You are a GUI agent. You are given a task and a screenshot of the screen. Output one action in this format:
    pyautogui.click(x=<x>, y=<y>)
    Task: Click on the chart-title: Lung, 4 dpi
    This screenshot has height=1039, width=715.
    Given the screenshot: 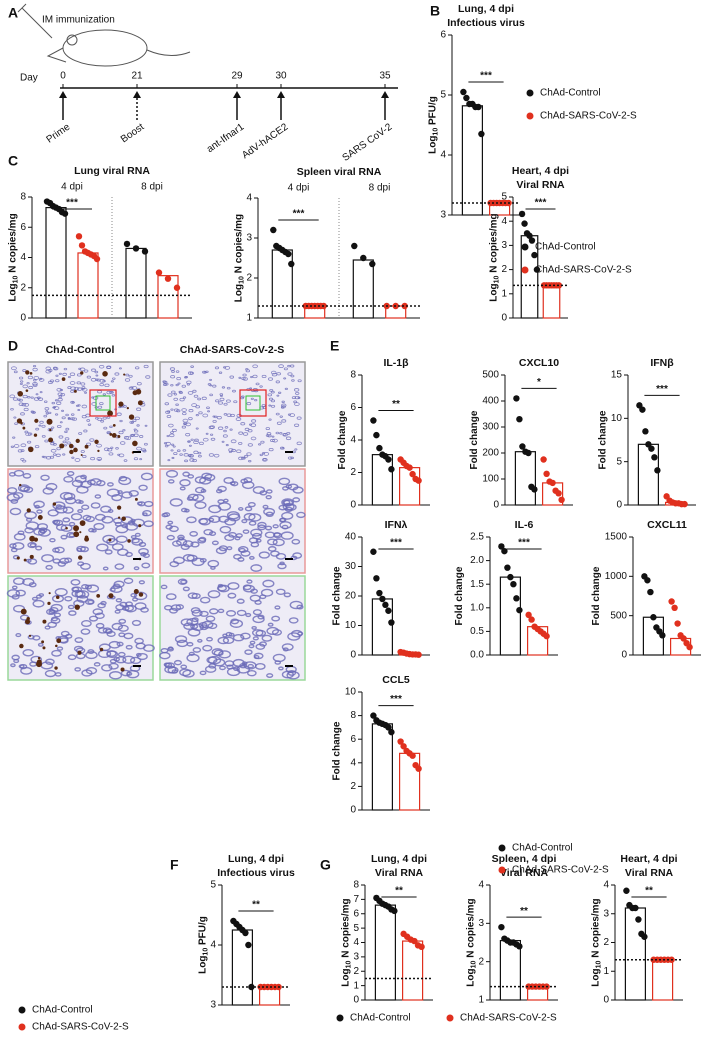 What is the action you would take?
    pyautogui.click(x=486, y=9)
    